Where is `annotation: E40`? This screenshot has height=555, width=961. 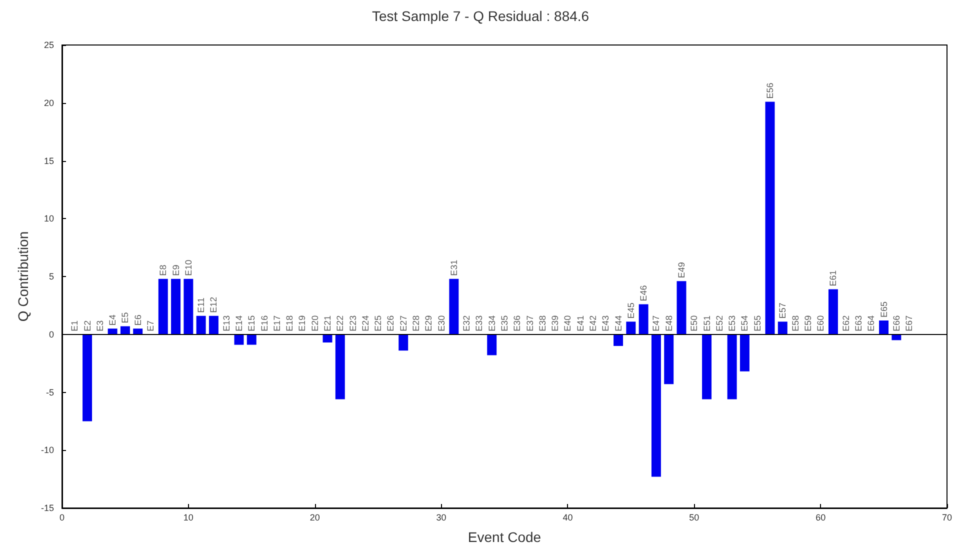 annotation: E40 is located at coordinates (567, 323).